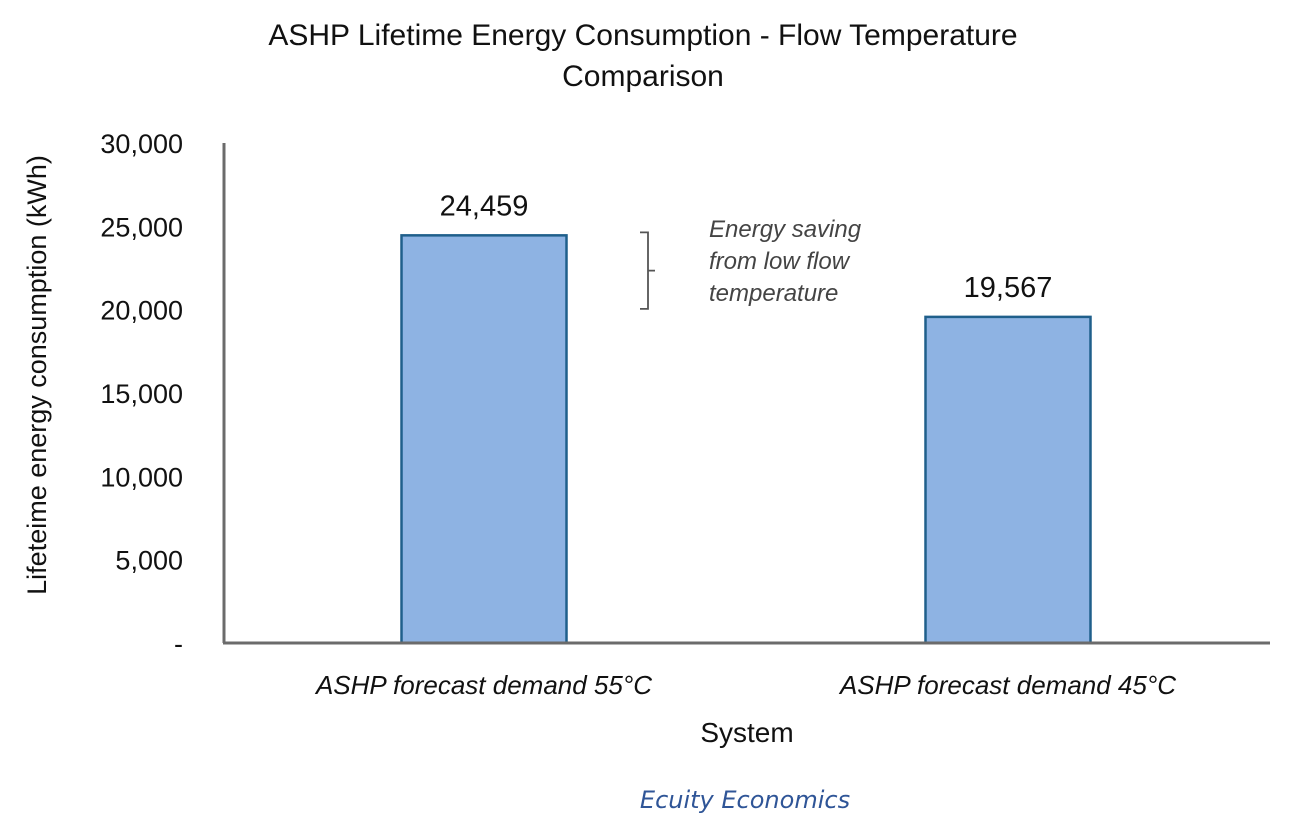 The height and width of the screenshot is (830, 1291). What do you see at coordinates (141, 394) in the screenshot?
I see `y-tick-label: 15,000` at bounding box center [141, 394].